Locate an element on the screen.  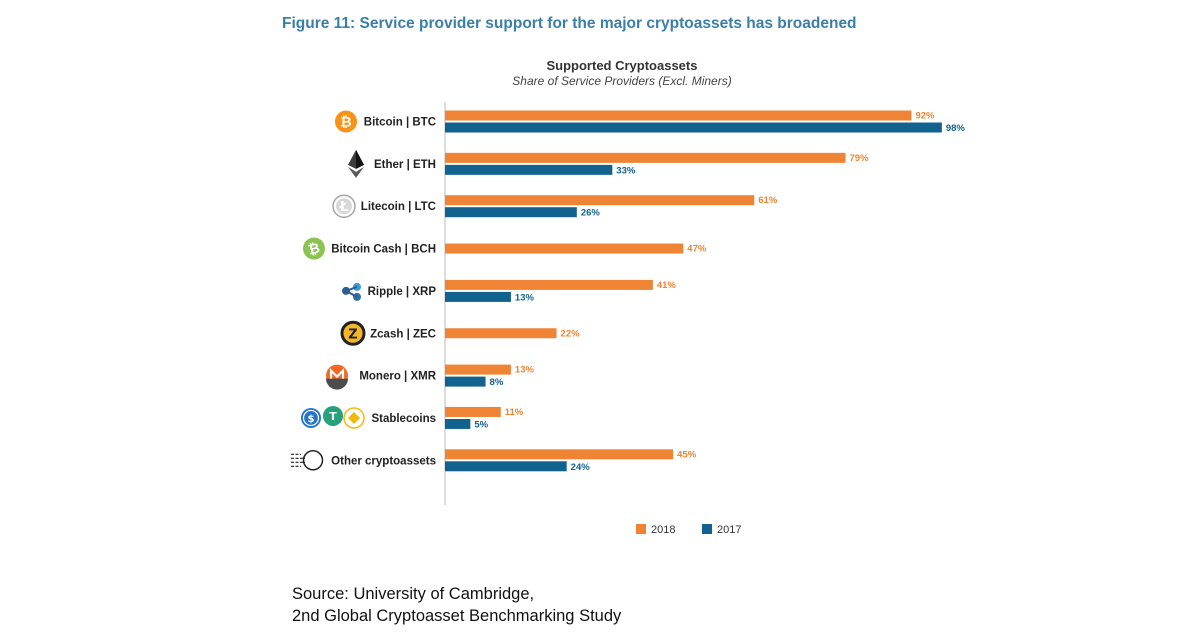
data-label-2017: 24% is located at coordinates (581, 467).